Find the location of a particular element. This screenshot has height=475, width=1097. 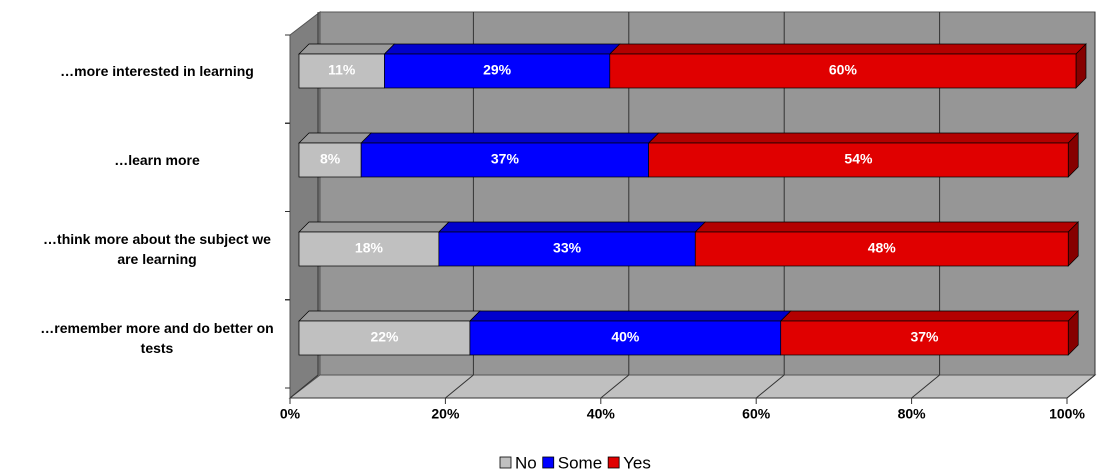

data-label: 60% is located at coordinates (843, 70).